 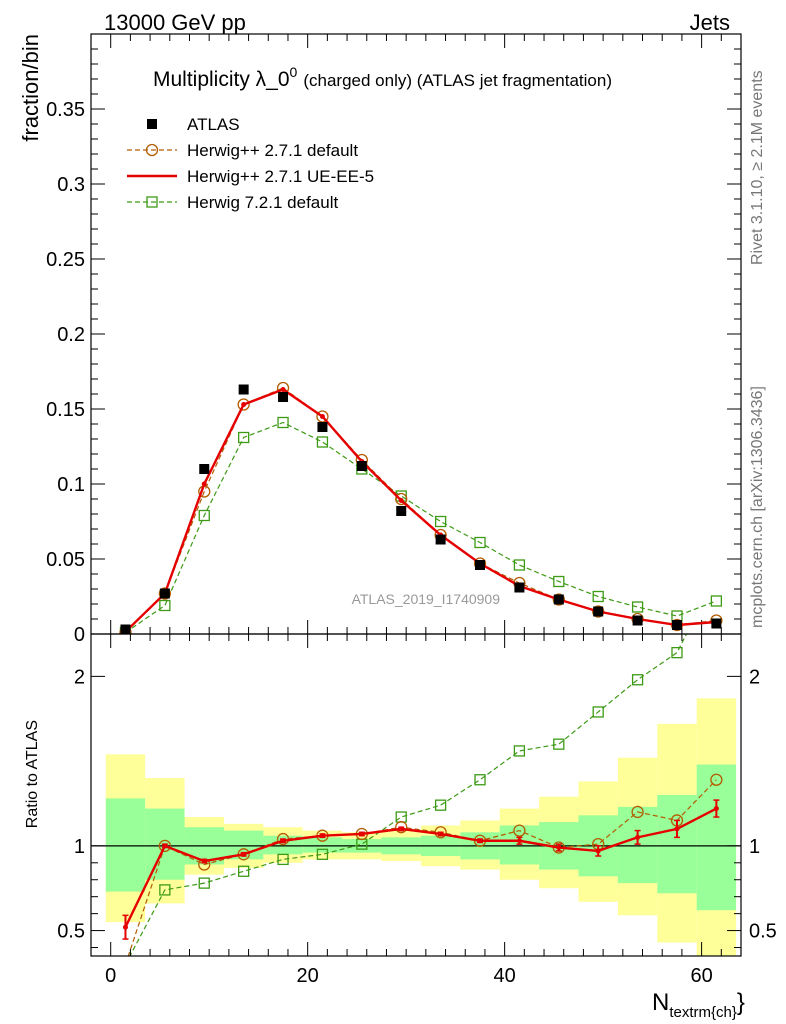 I want to click on legend-label-atlas: ATLAS, so click(x=213, y=124).